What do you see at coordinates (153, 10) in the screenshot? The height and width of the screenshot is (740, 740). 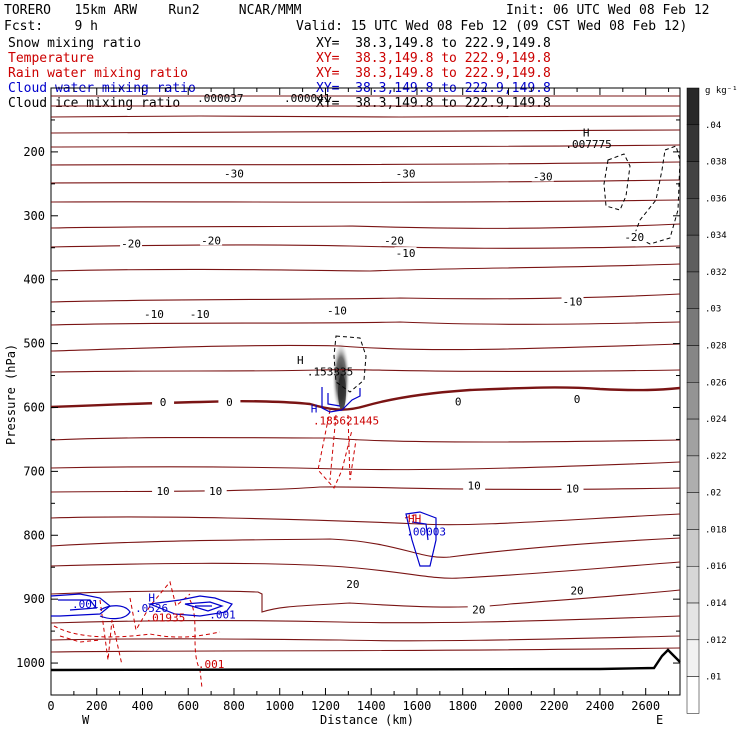 I see `model-title: TORERO 15km ARW Run2 NCAR/MMM` at bounding box center [153, 10].